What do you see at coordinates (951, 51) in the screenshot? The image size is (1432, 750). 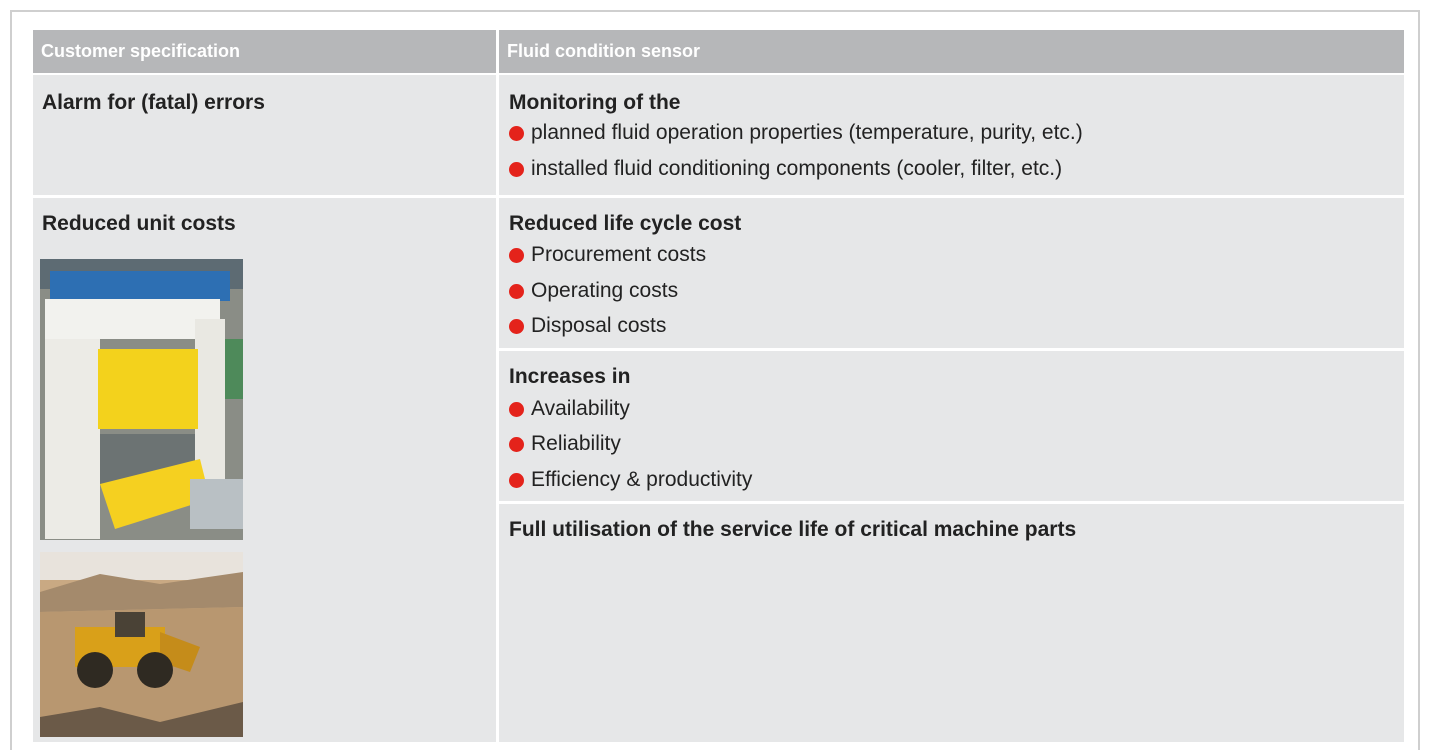 I see `header-cell: Fluid condition sensor` at bounding box center [951, 51].